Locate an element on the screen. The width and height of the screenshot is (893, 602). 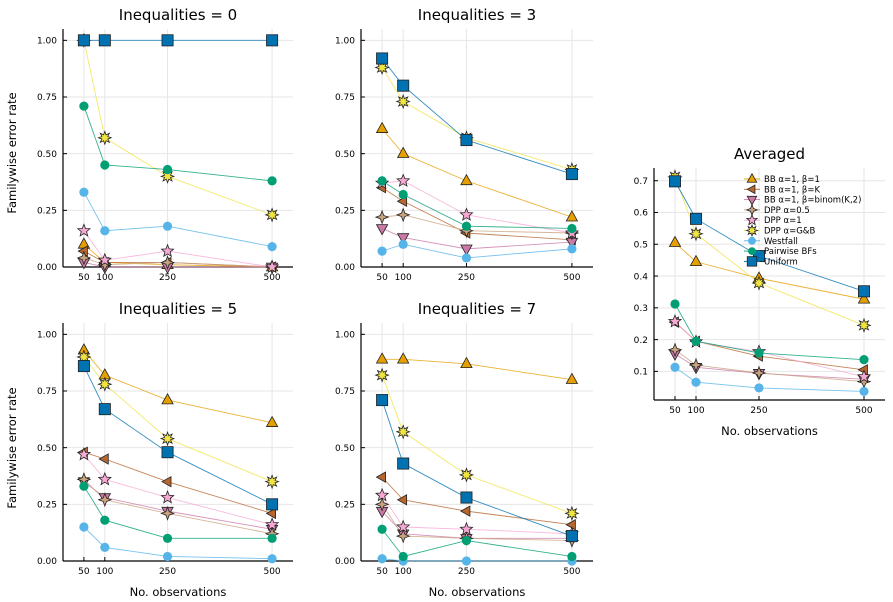
y-tick-label: 0.6 is located at coordinates (641, 214).